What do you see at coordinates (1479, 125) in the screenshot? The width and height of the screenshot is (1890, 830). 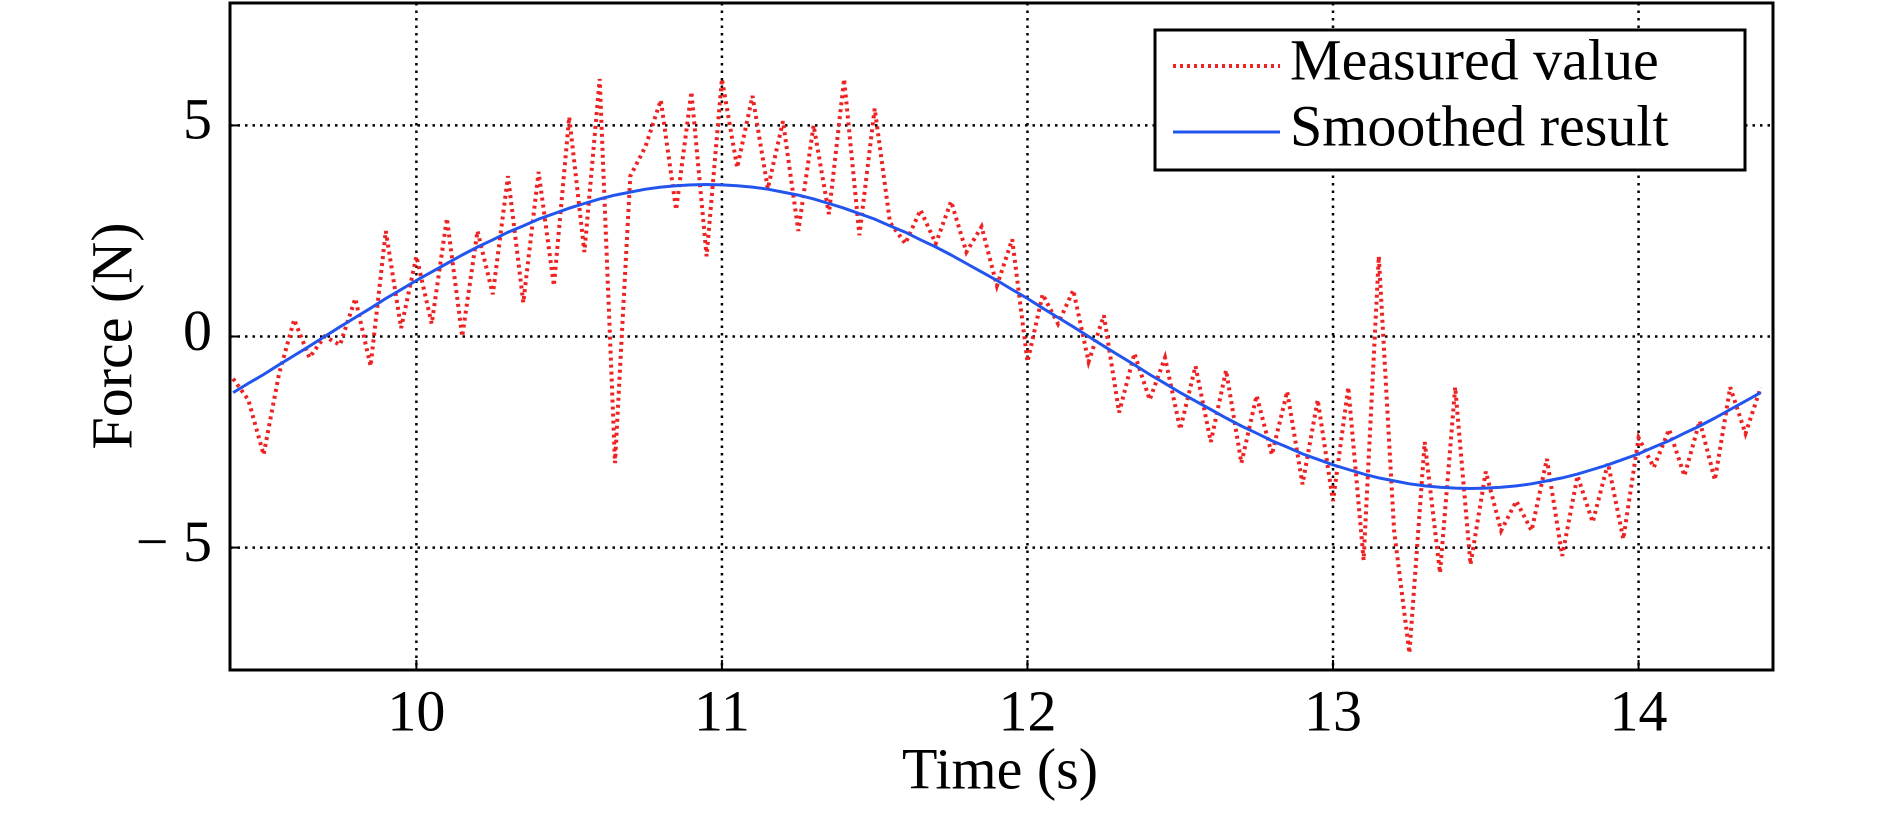 I see `legend-label: Smoothed result` at bounding box center [1479, 125].